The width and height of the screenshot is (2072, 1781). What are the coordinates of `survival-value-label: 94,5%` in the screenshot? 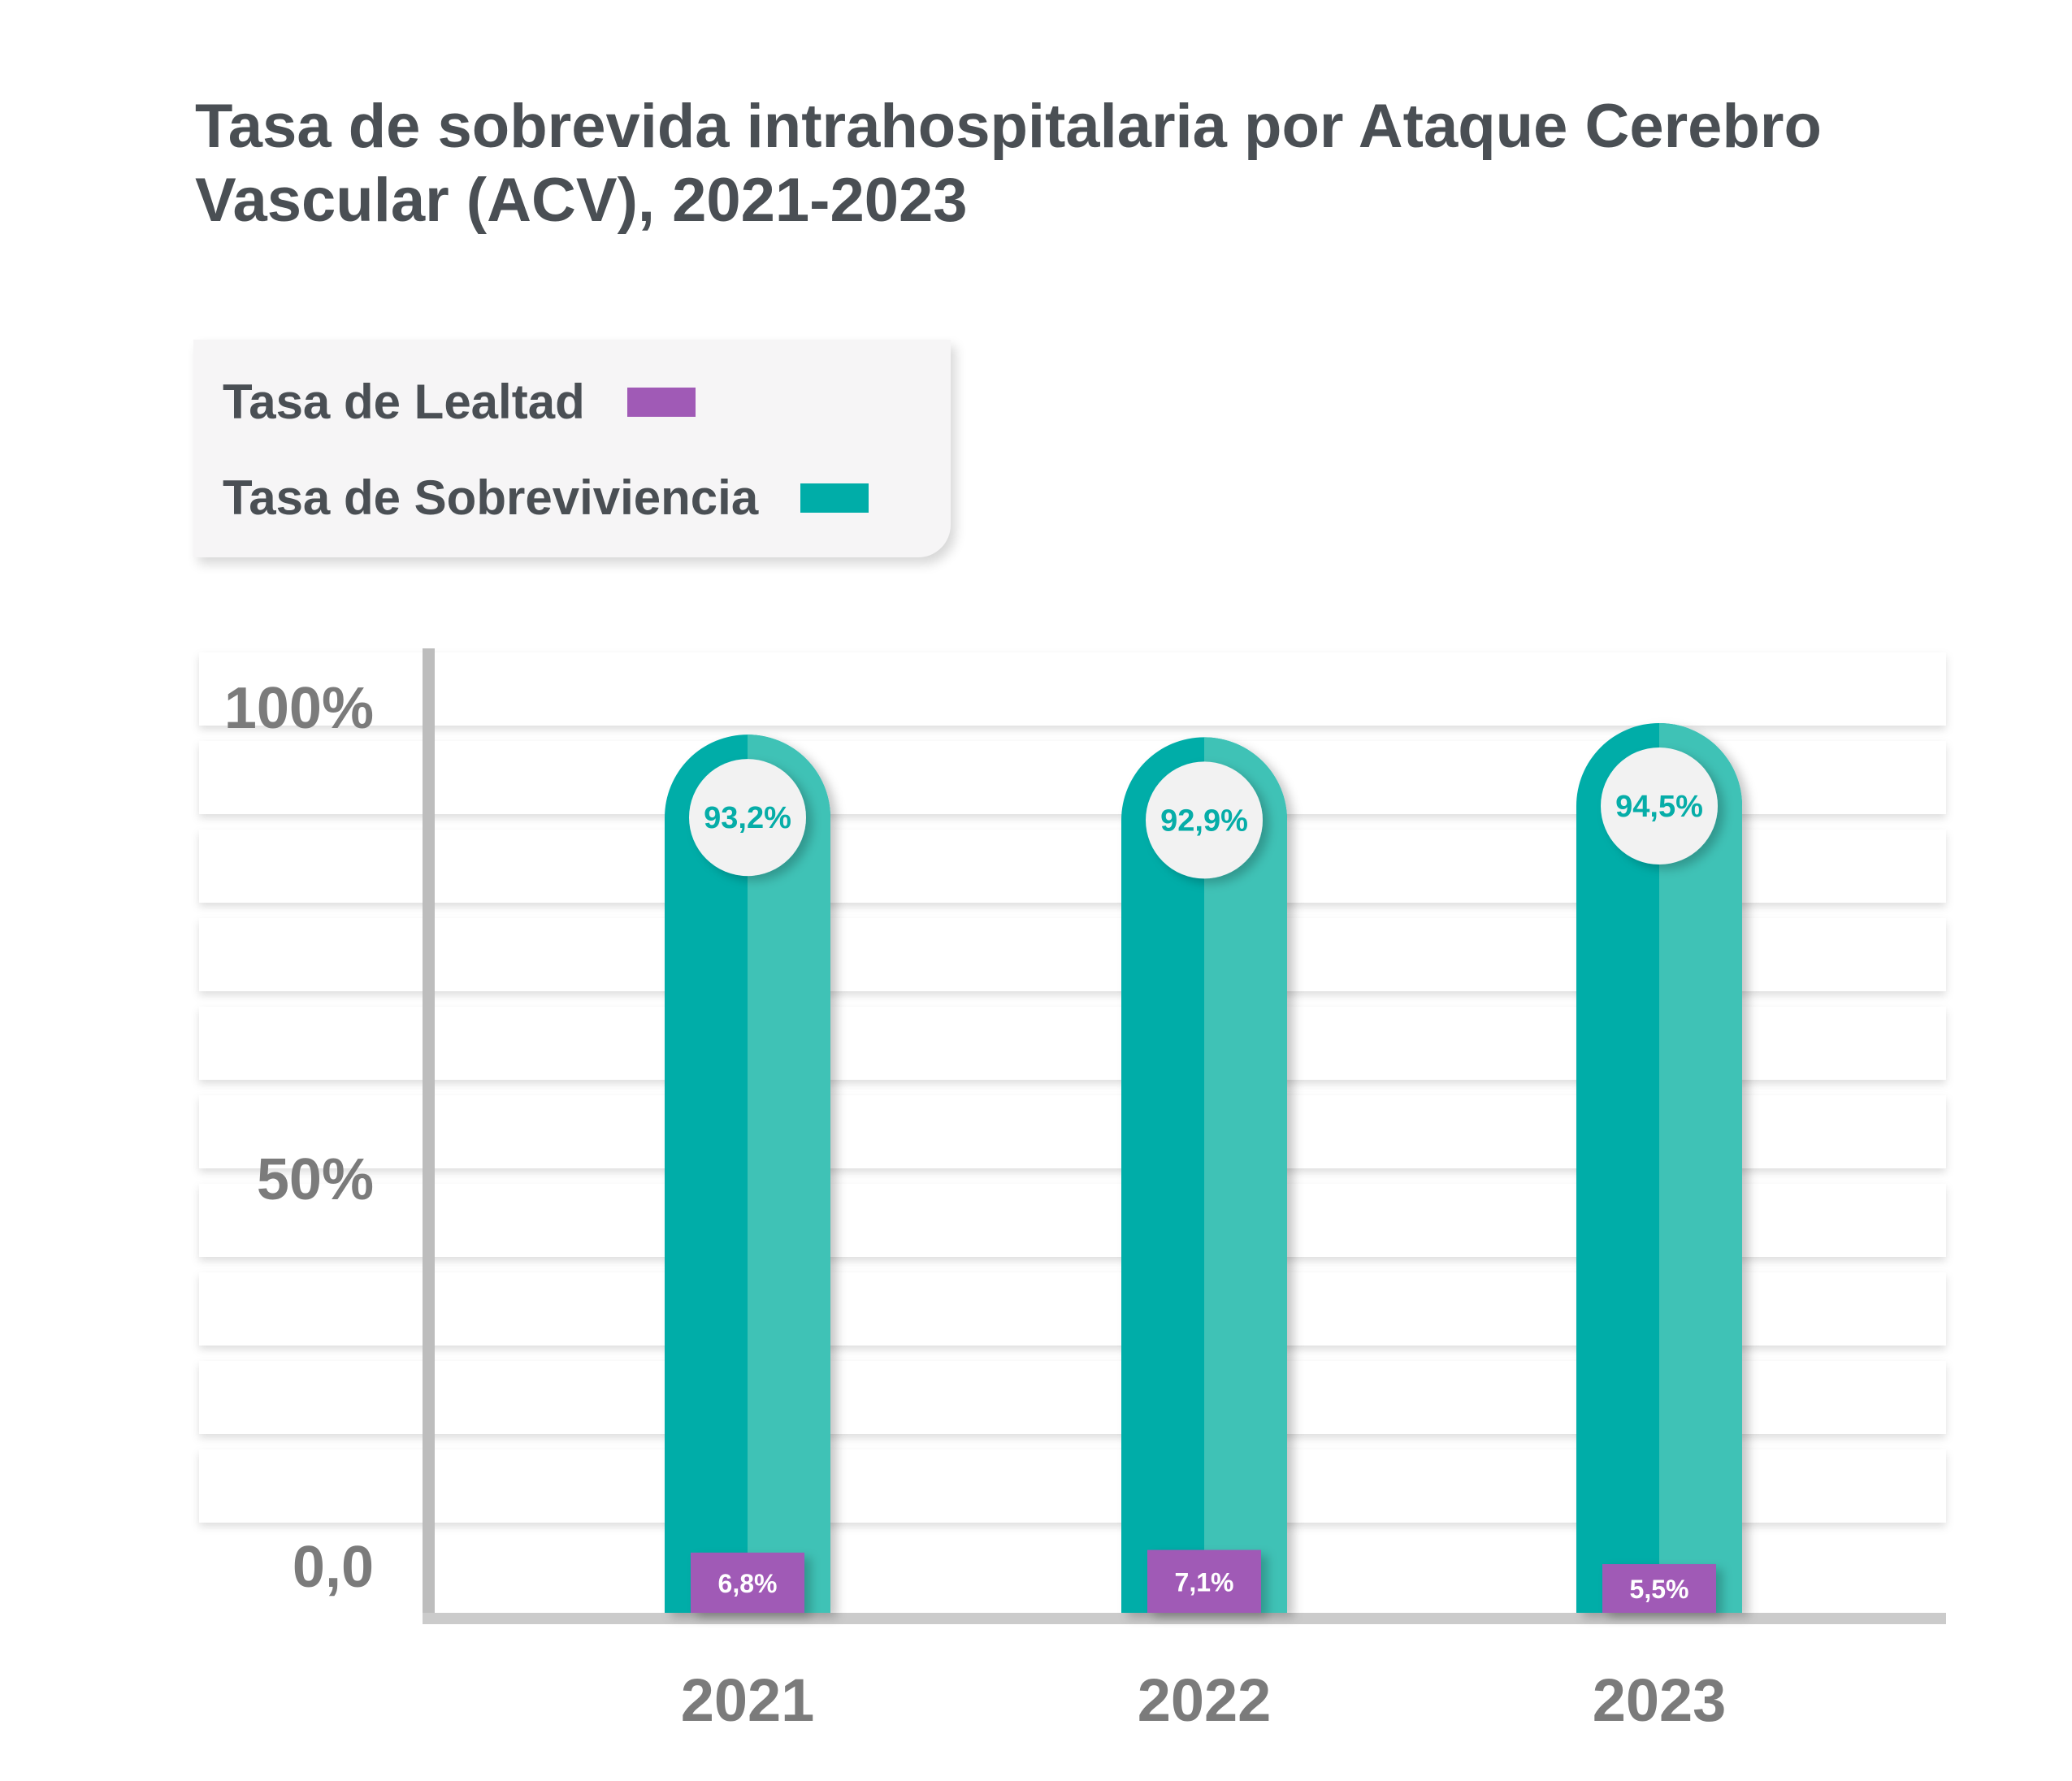 It's located at (1659, 807).